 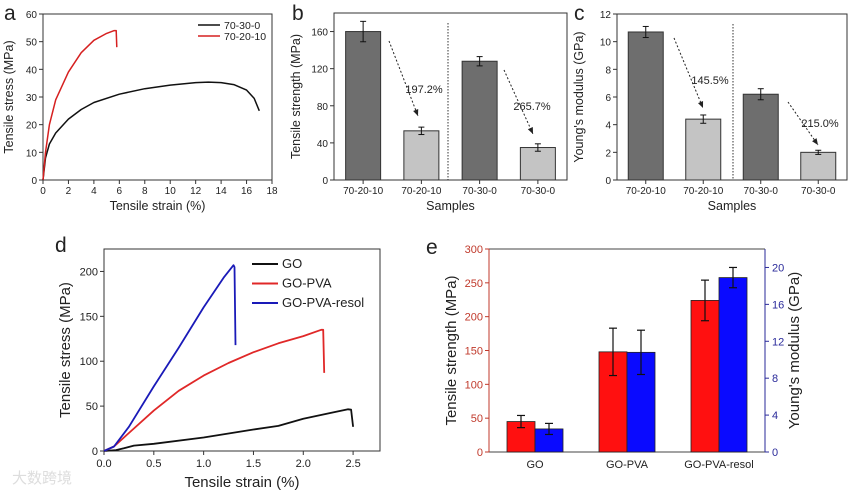 I want to click on panel-letter-c: c, so click(x=579, y=13).